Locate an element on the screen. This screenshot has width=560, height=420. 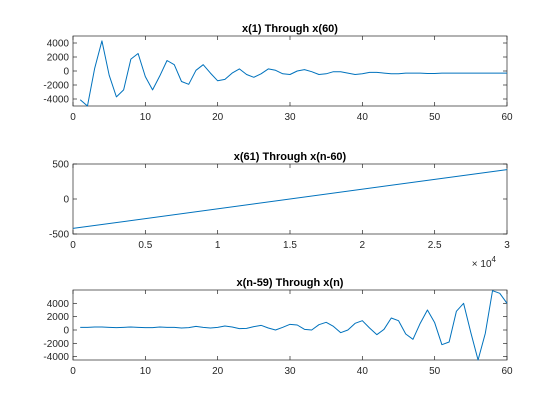
y-tick-label: -500 is located at coordinates (59, 235).